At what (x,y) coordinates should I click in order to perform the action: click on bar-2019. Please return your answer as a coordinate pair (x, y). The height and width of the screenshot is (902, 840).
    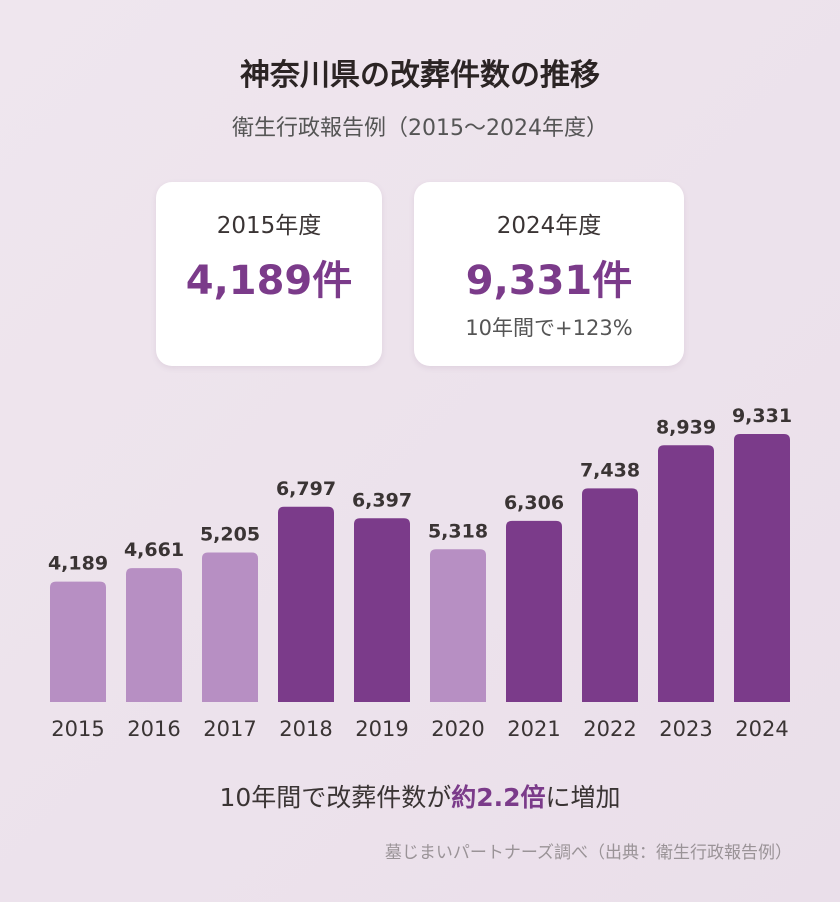
    Looking at the image, I should click on (382, 610).